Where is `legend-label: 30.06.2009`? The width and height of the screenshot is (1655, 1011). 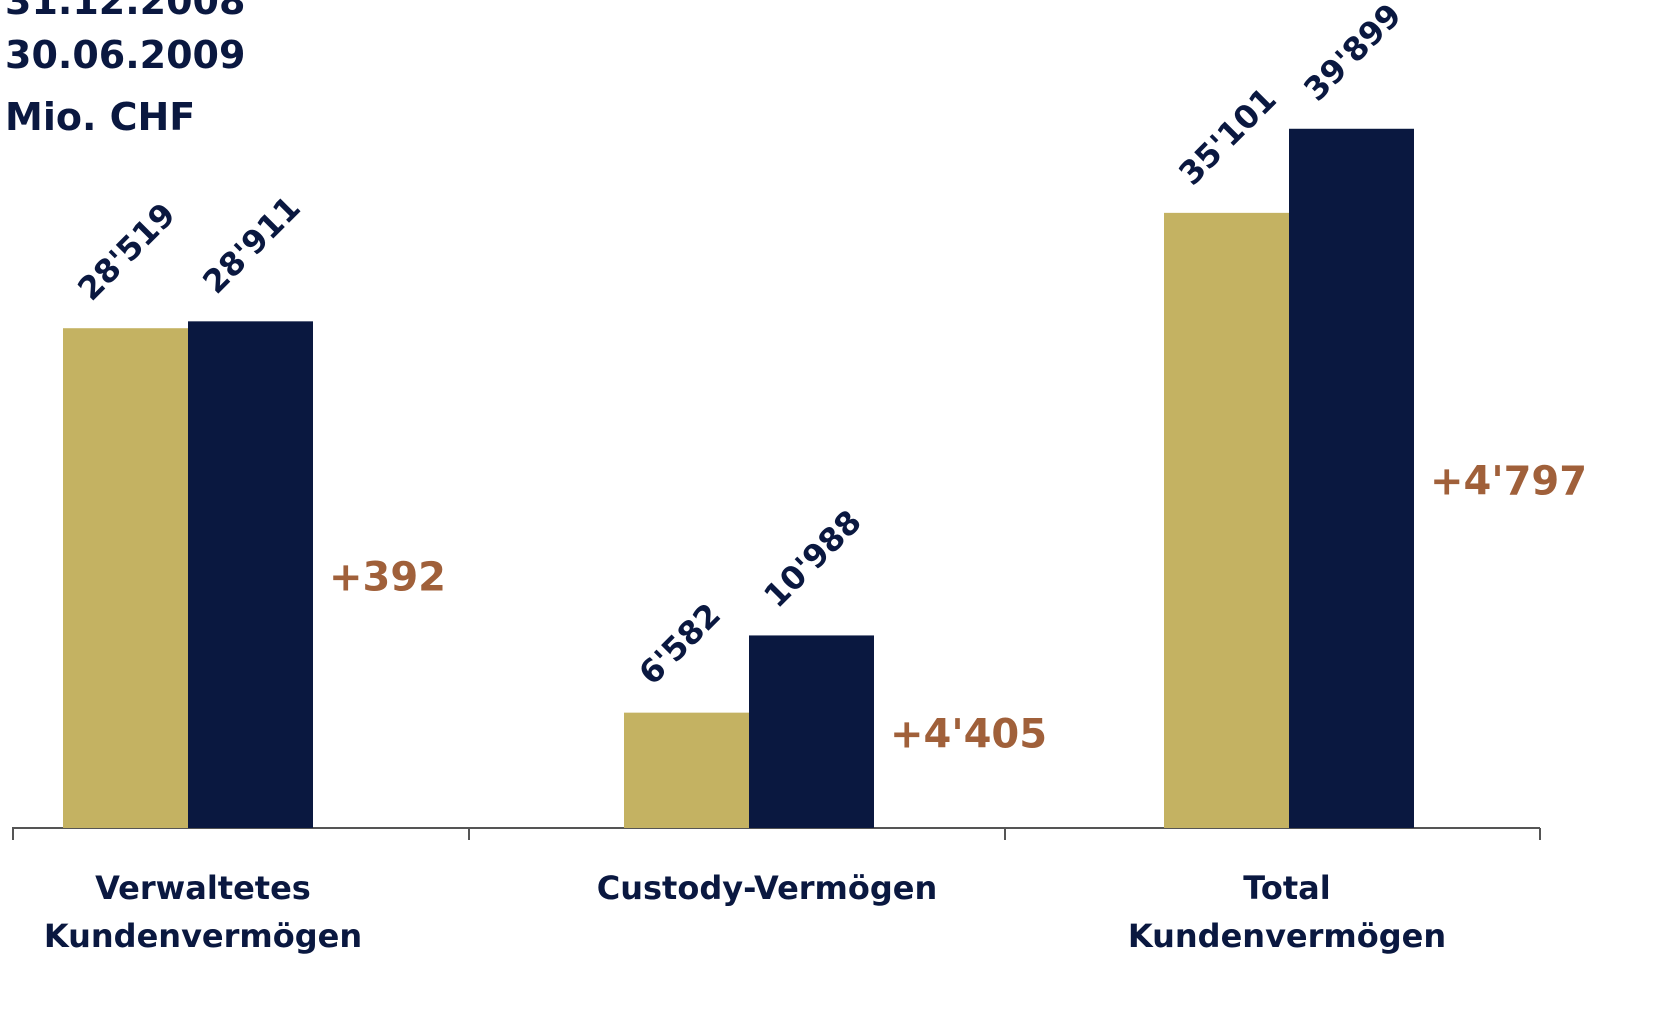 legend-label: 30.06.2009 is located at coordinates (125, 55).